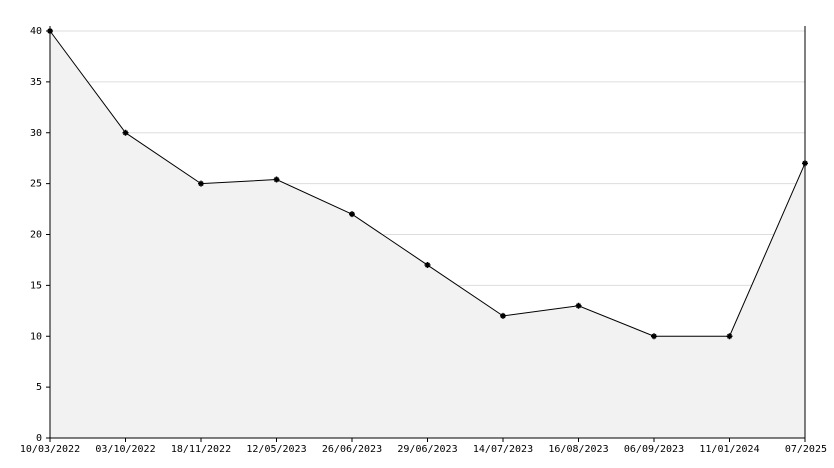 The image size is (834, 468). What do you see at coordinates (125, 449) in the screenshot?
I see `x-tick-label: 03/10/2022` at bounding box center [125, 449].